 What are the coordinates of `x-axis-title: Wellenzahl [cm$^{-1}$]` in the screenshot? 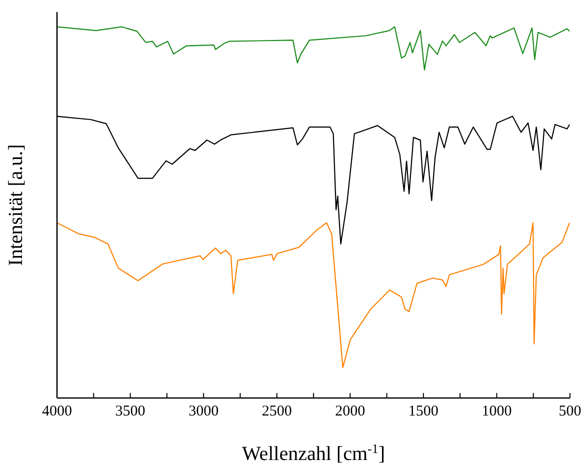 It's located at (314, 452).